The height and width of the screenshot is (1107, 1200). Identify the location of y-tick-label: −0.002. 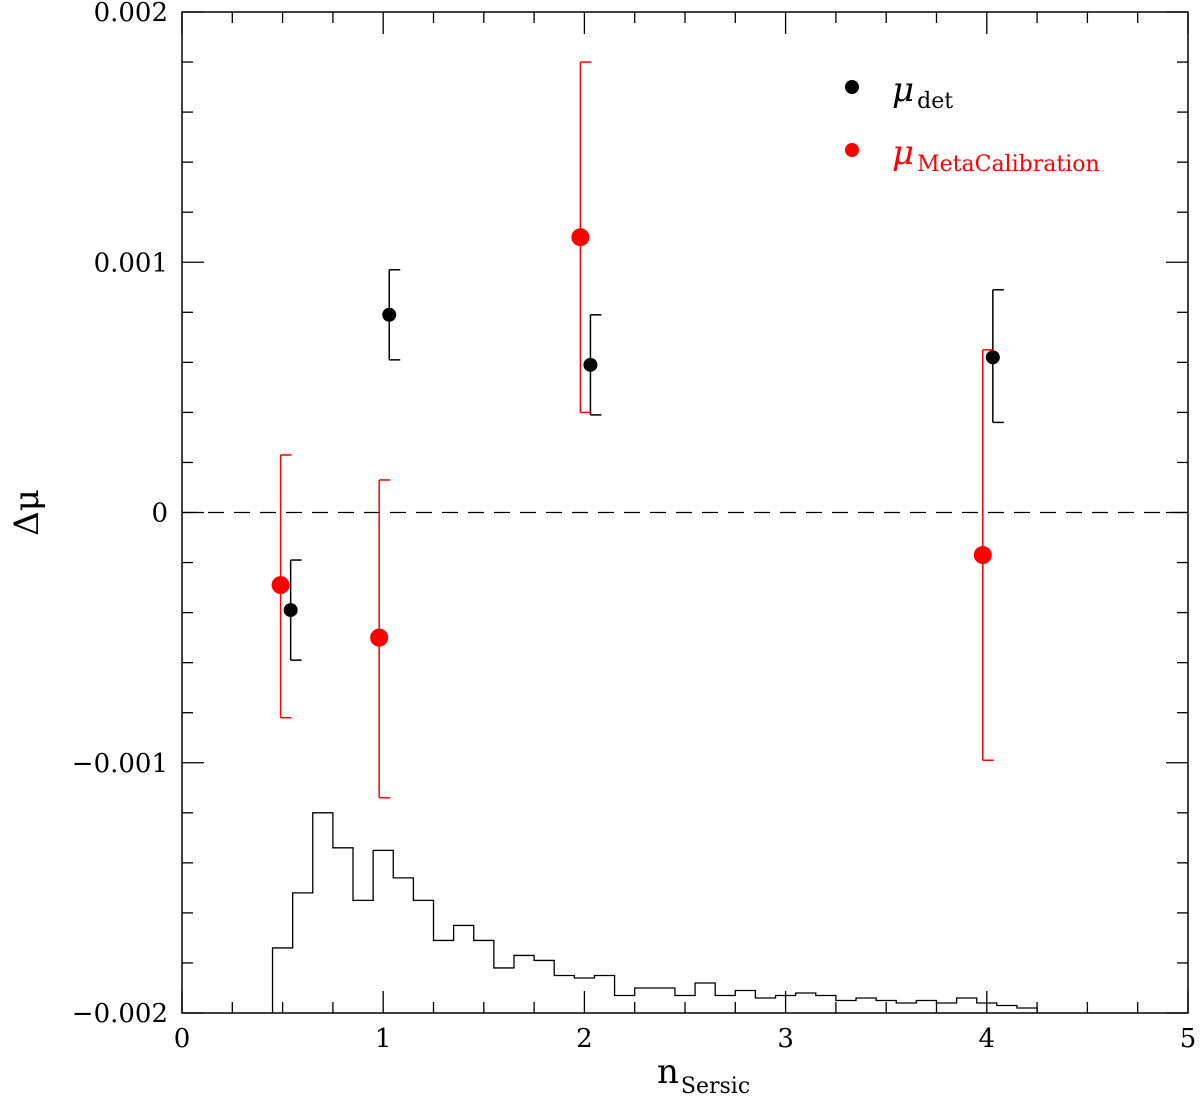
(120, 1014).